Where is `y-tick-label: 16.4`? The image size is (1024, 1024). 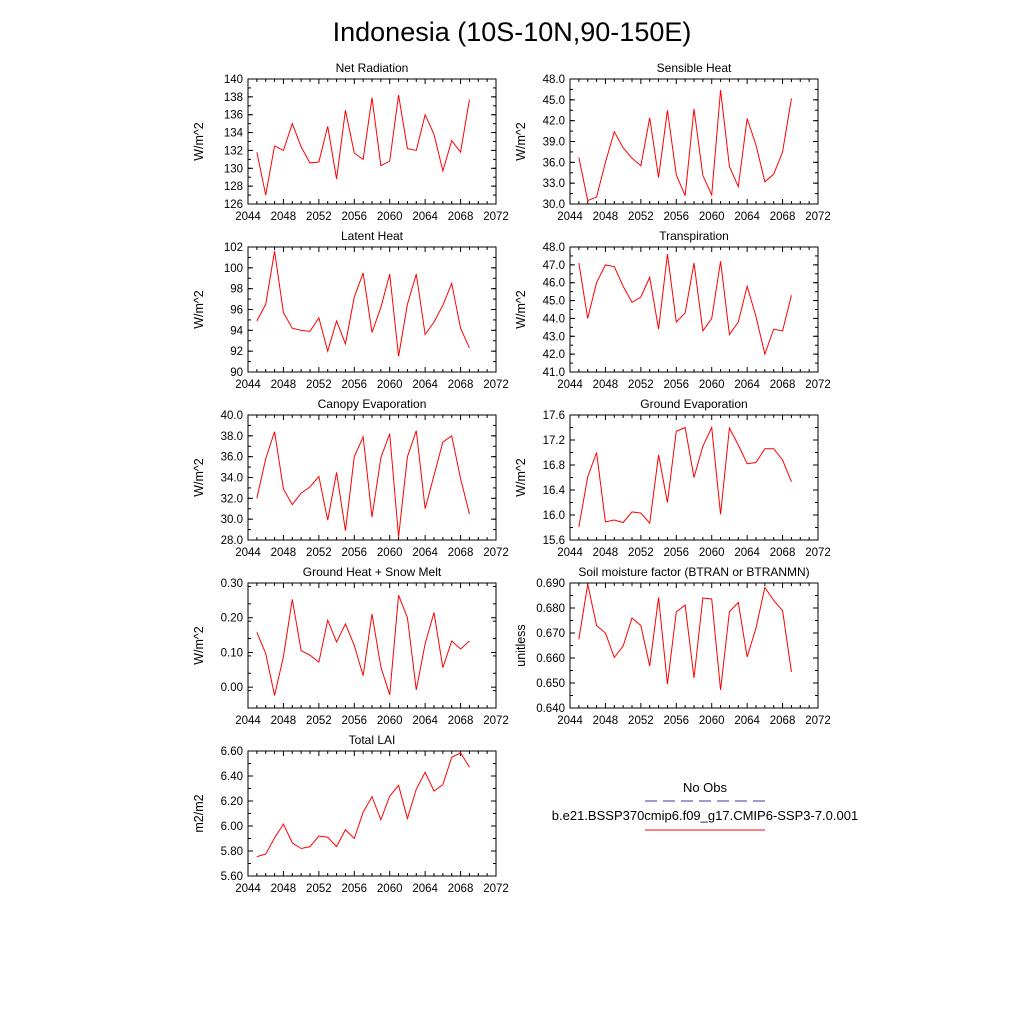 y-tick-label: 16.4 is located at coordinates (554, 491).